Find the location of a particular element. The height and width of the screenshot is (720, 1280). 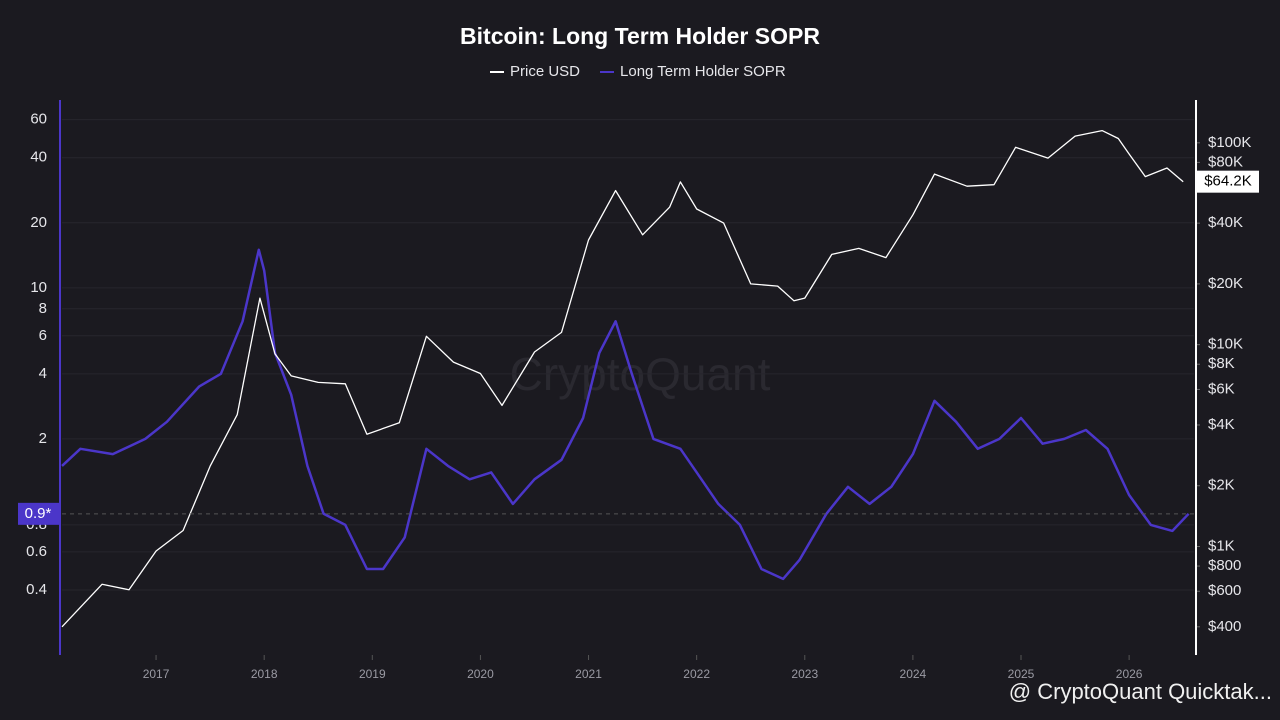

y-tick-label: 2 is located at coordinates (43, 438).